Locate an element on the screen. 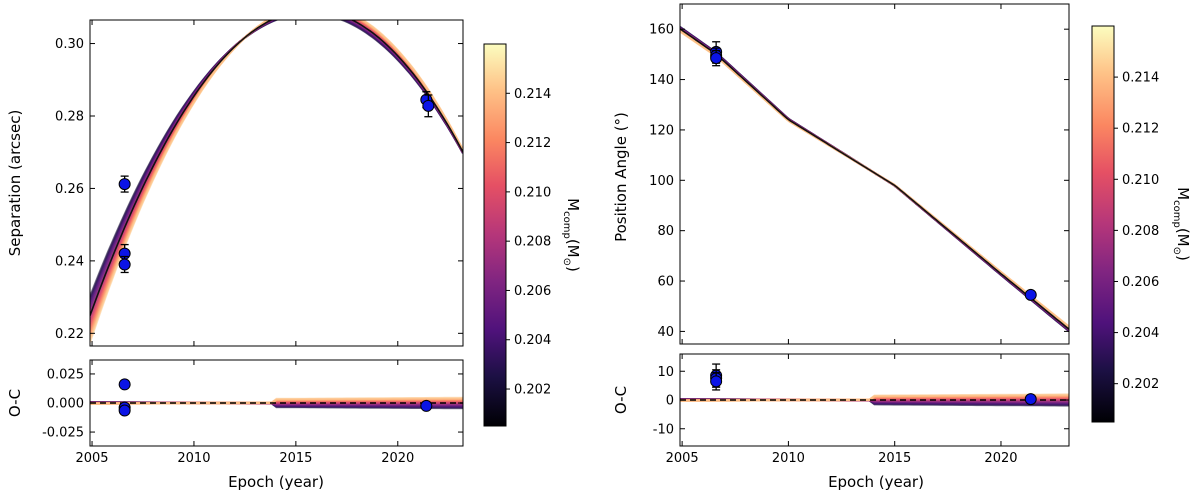 The image size is (1200, 496). sep-colorbar-tick-label: 0.212 is located at coordinates (532, 143).